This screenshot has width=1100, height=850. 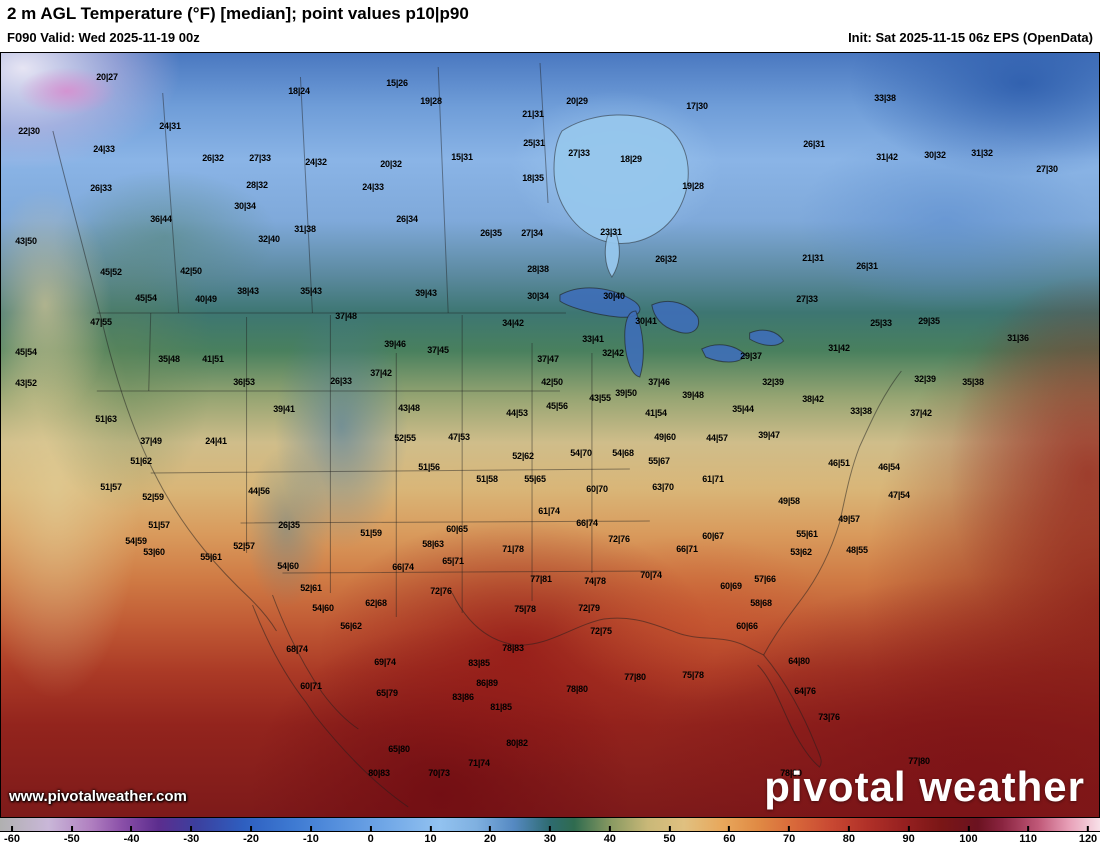 What do you see at coordinates (433, 544) in the screenshot?
I see `point-value: 58|63` at bounding box center [433, 544].